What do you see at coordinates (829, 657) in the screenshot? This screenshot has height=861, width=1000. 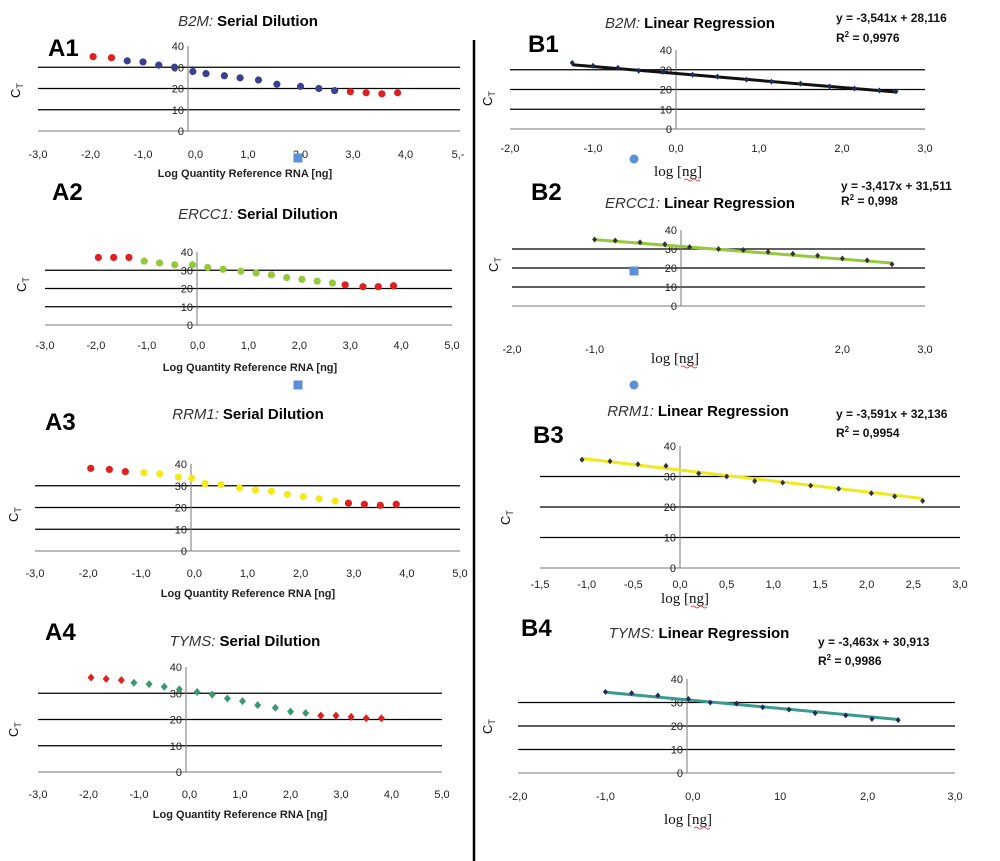 I see `r-squared-sup: 2` at bounding box center [829, 657].